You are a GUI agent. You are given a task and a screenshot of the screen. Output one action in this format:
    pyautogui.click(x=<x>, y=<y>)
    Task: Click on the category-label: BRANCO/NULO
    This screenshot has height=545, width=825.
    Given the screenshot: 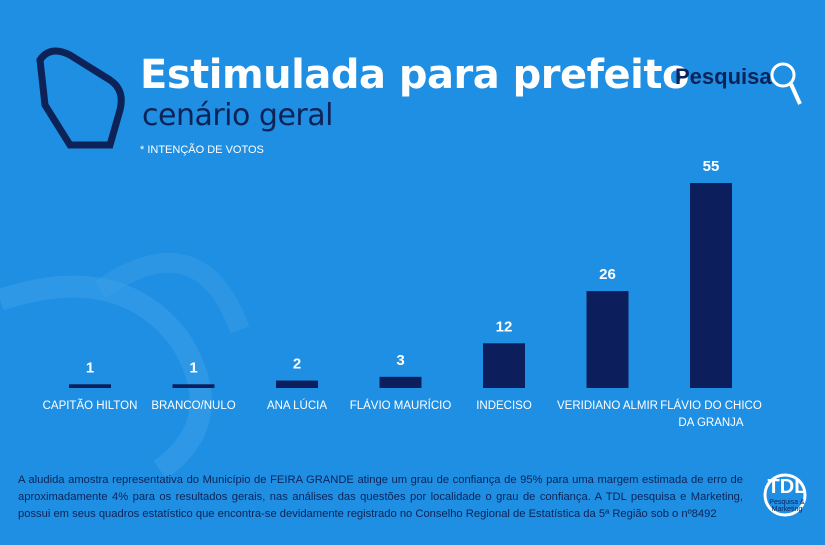 What is the action you would take?
    pyautogui.click(x=193, y=406)
    